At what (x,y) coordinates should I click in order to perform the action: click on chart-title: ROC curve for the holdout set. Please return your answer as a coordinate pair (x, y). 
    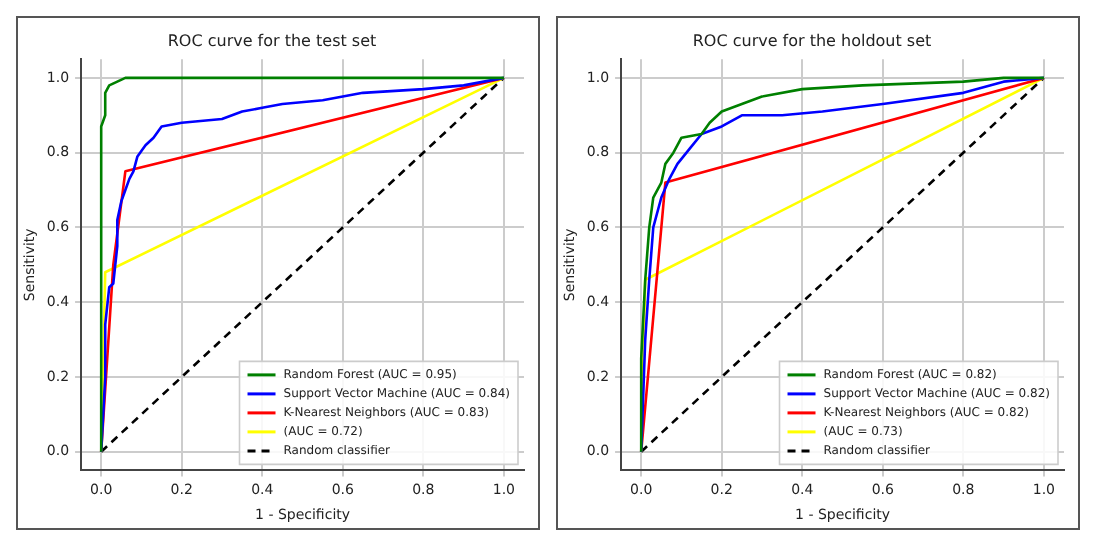
    Looking at the image, I should click on (812, 40).